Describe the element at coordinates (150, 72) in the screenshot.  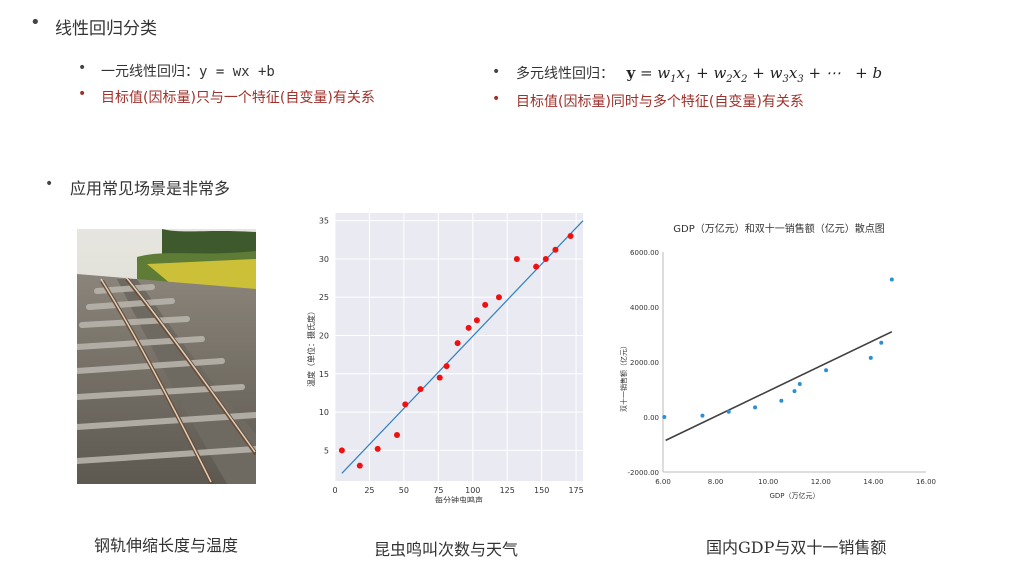
I see `simple-regression-label: 一元线性回归：` at that location.